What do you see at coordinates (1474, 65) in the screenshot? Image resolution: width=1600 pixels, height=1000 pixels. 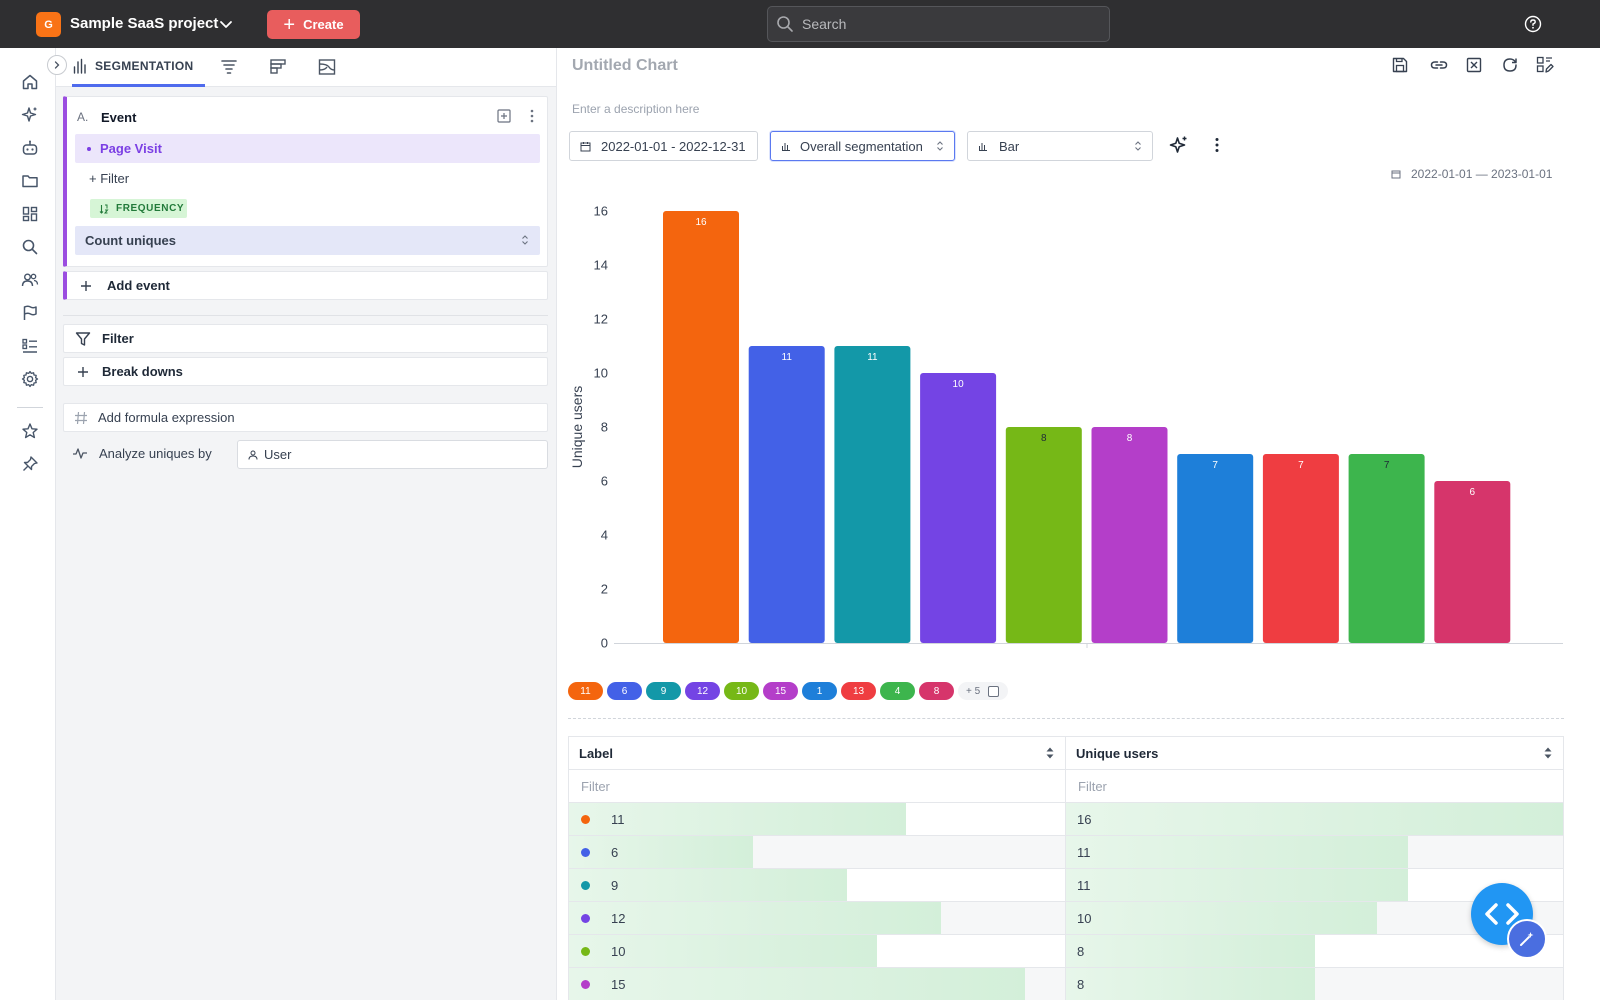 I see `close-box-icon` at bounding box center [1474, 65].